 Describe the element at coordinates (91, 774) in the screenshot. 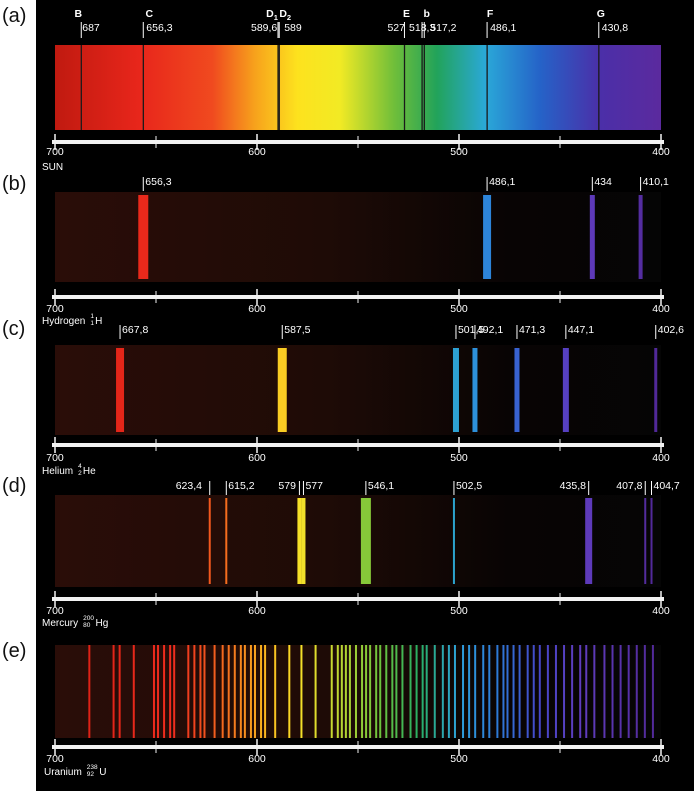

I see `isotope-atomic-number: 92` at that location.